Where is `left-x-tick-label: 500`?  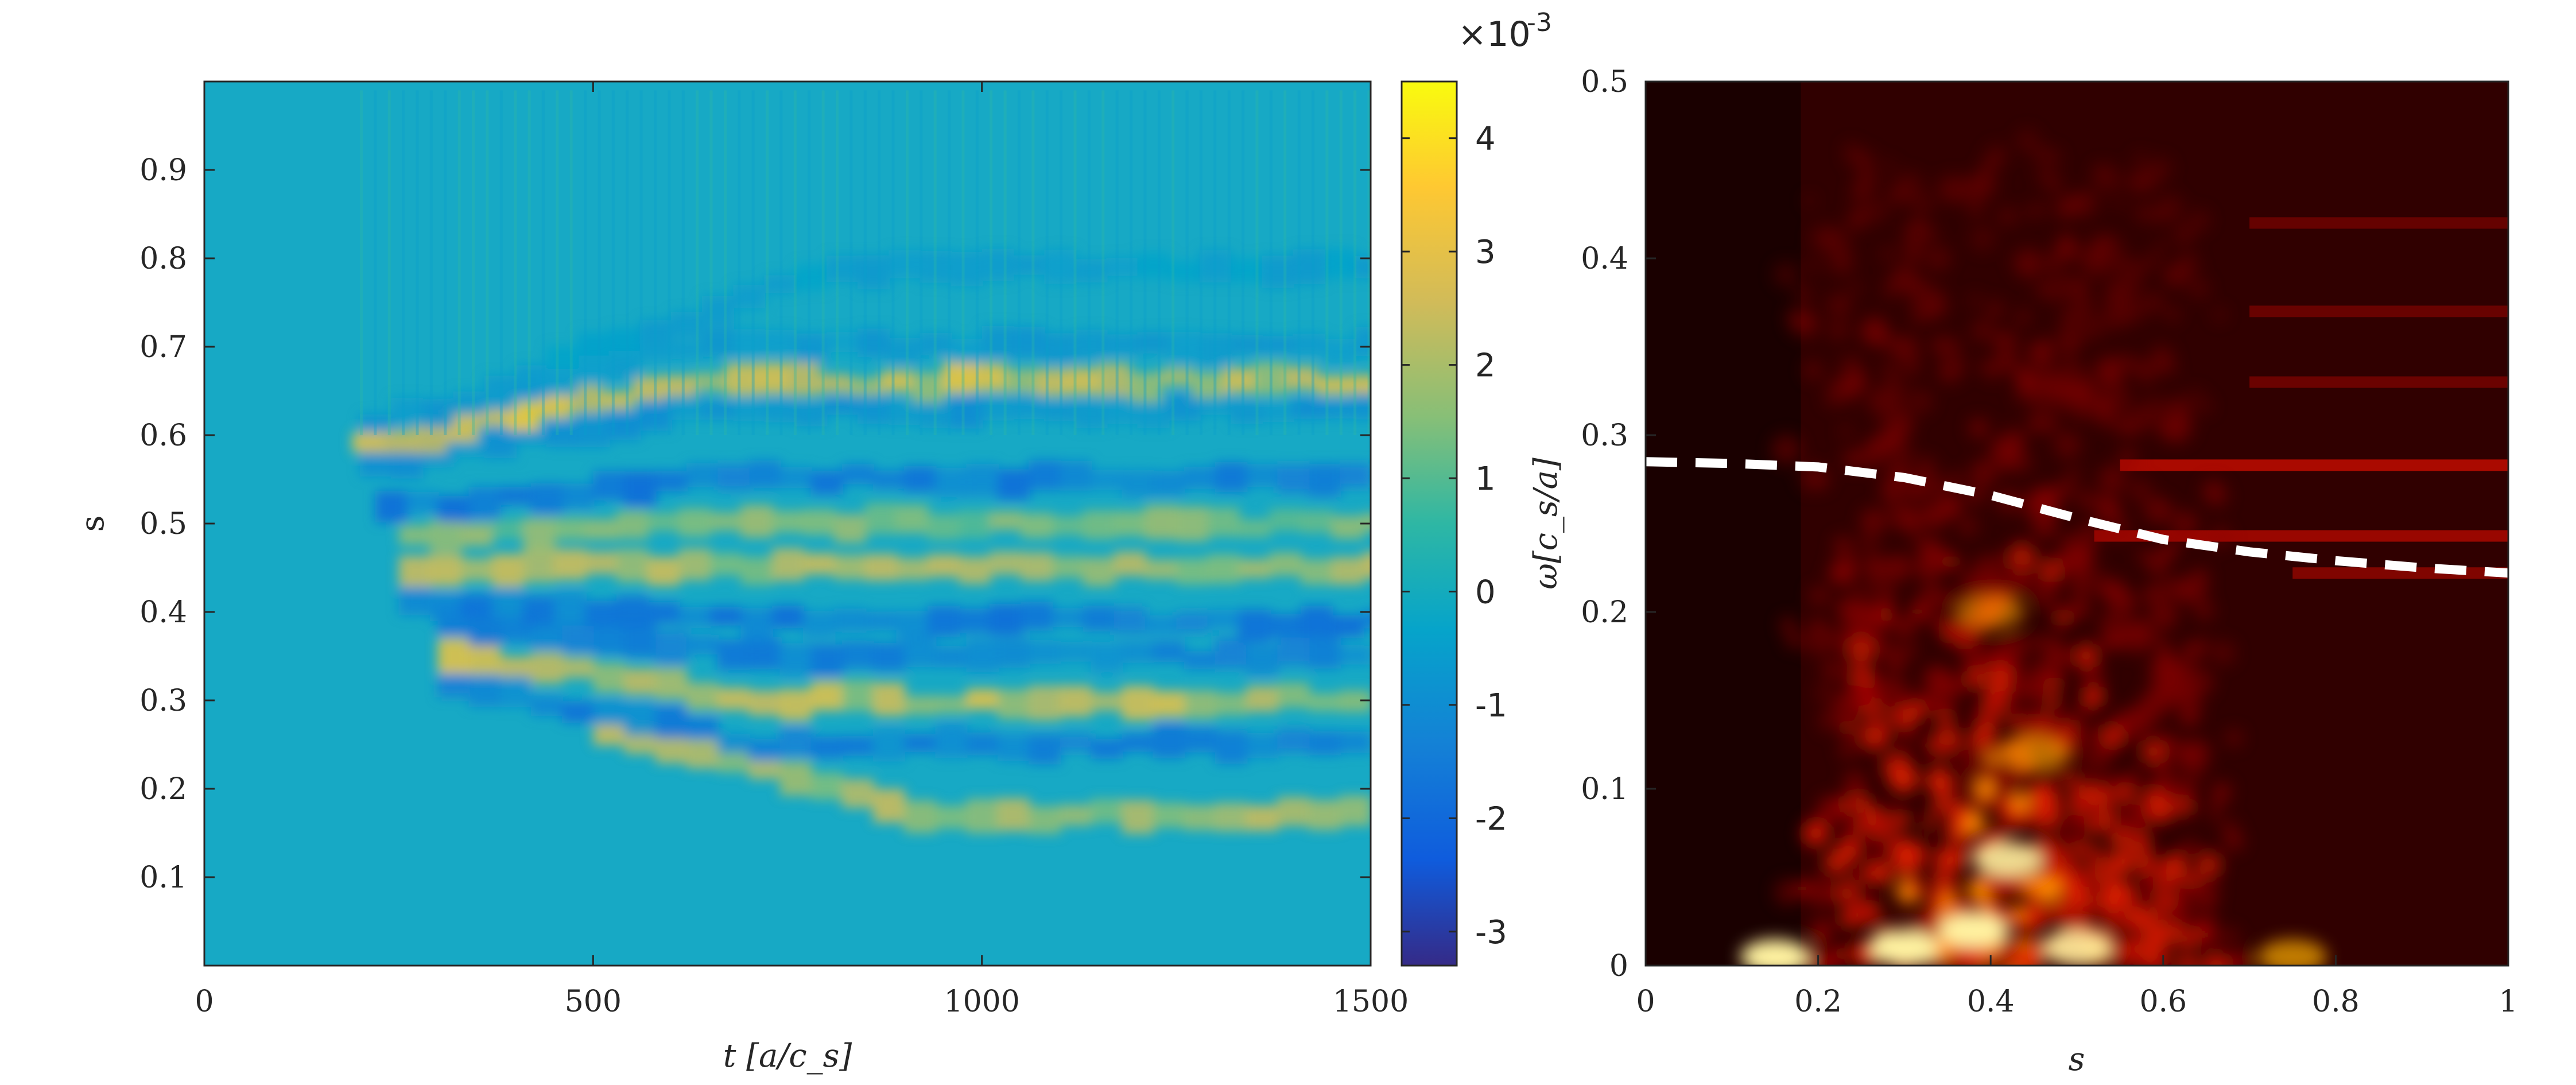
left-x-tick-label: 500 is located at coordinates (593, 1002).